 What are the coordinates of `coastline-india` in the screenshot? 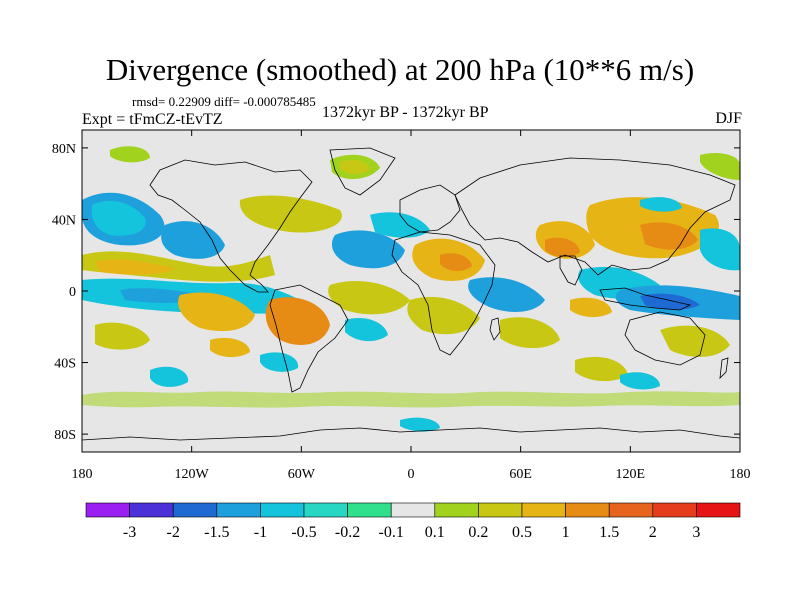 It's located at (571, 270).